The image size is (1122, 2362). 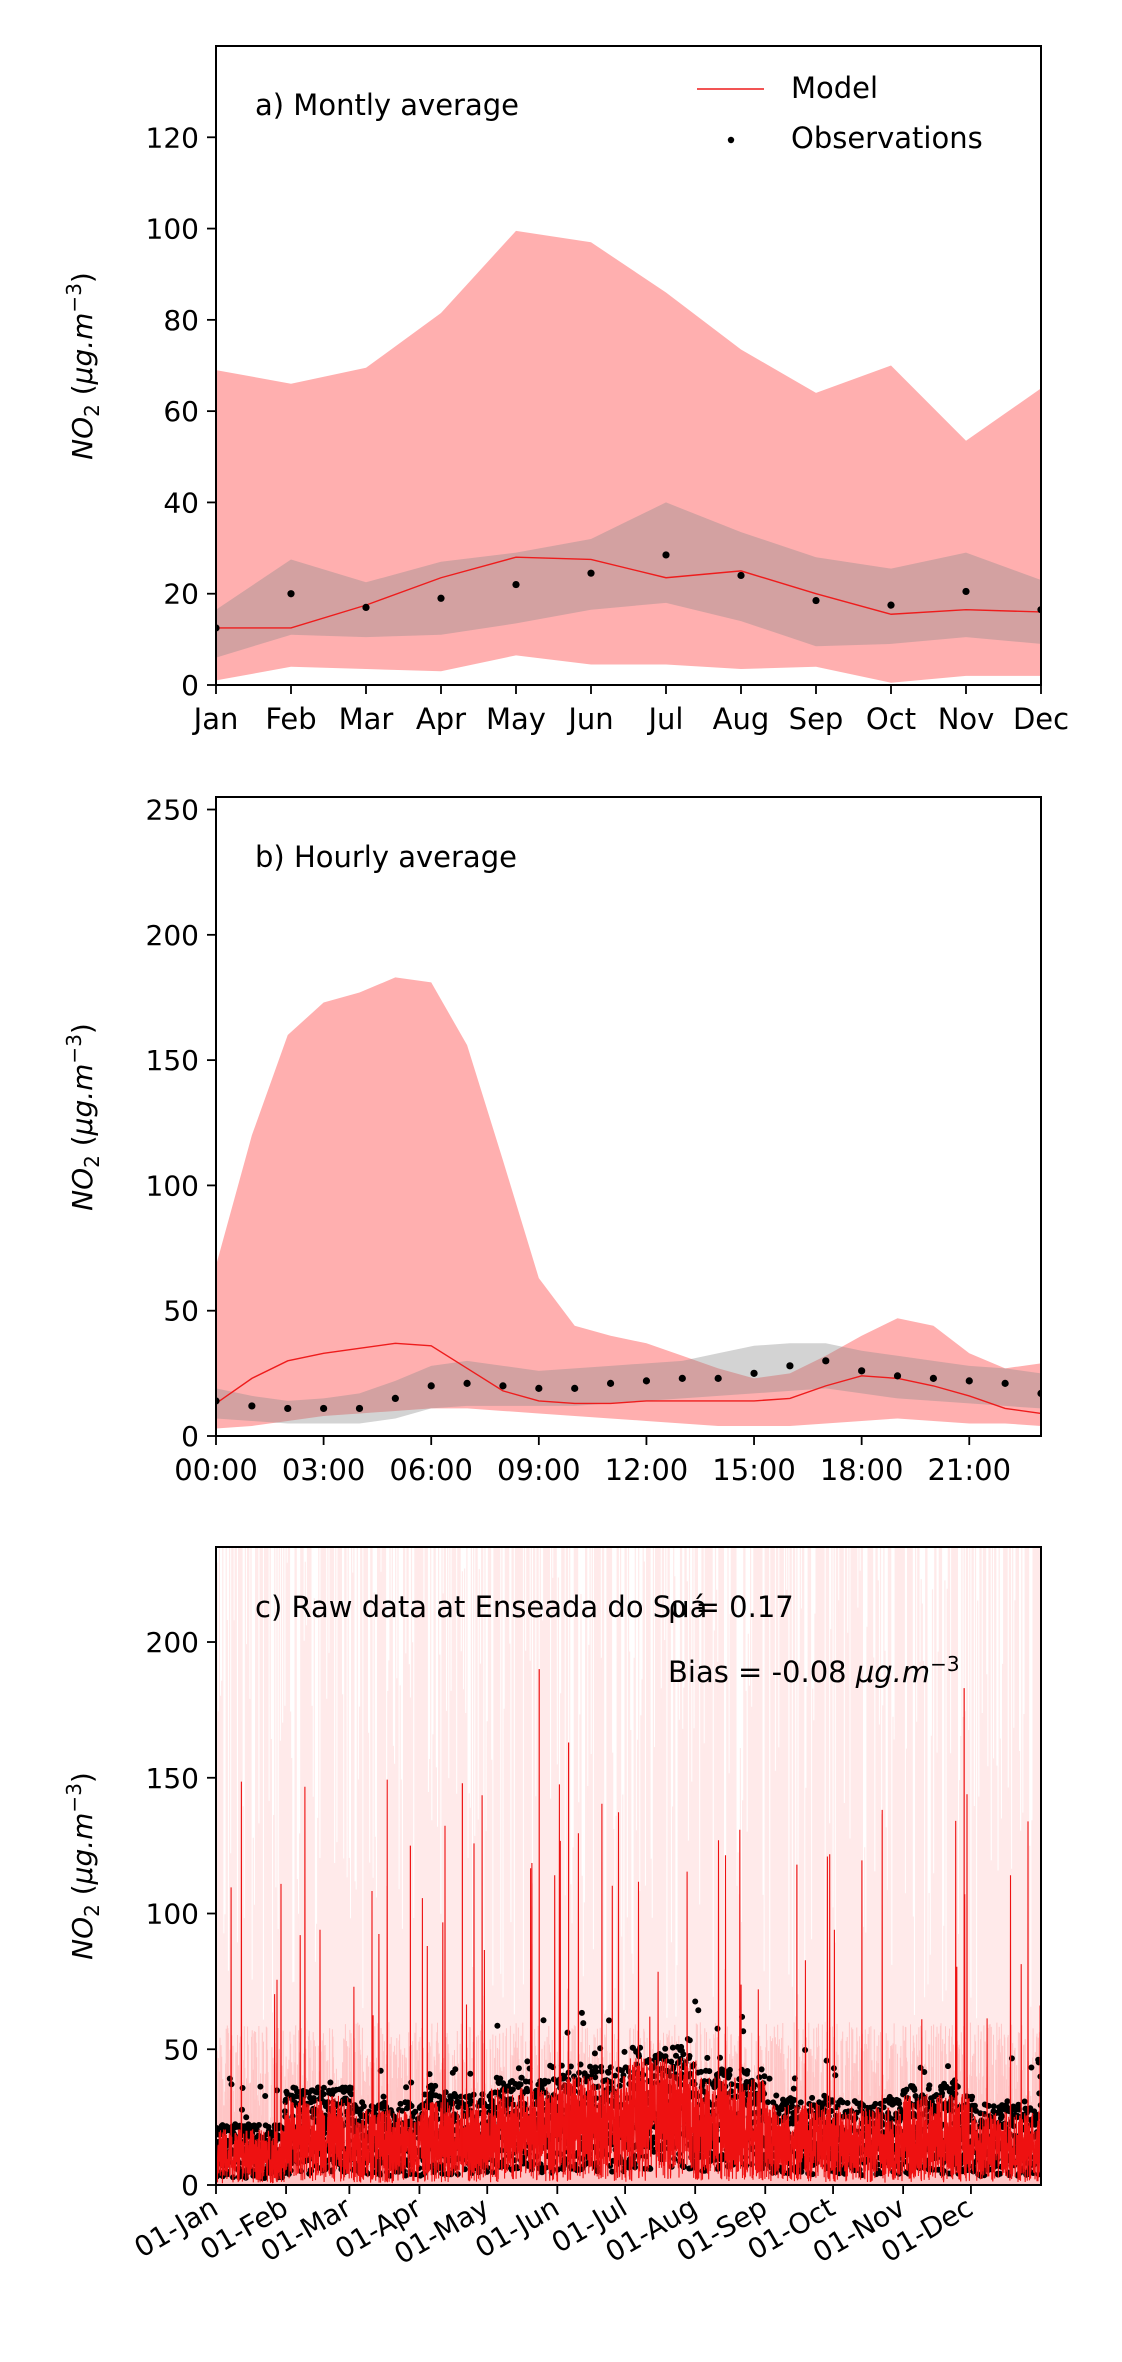 What do you see at coordinates (172, 1642) in the screenshot?
I see `panel-c-ytick-label-200: 200` at bounding box center [172, 1642].